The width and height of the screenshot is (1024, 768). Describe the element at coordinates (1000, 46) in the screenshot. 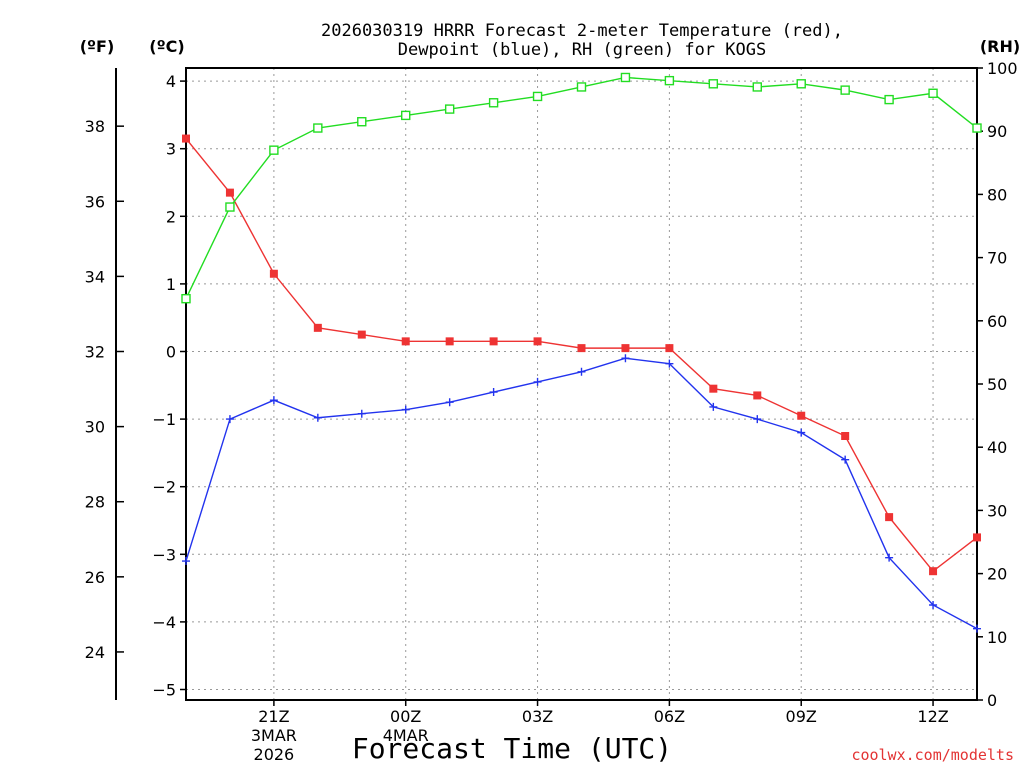

I see `rh-units-label: (RH)` at that location.